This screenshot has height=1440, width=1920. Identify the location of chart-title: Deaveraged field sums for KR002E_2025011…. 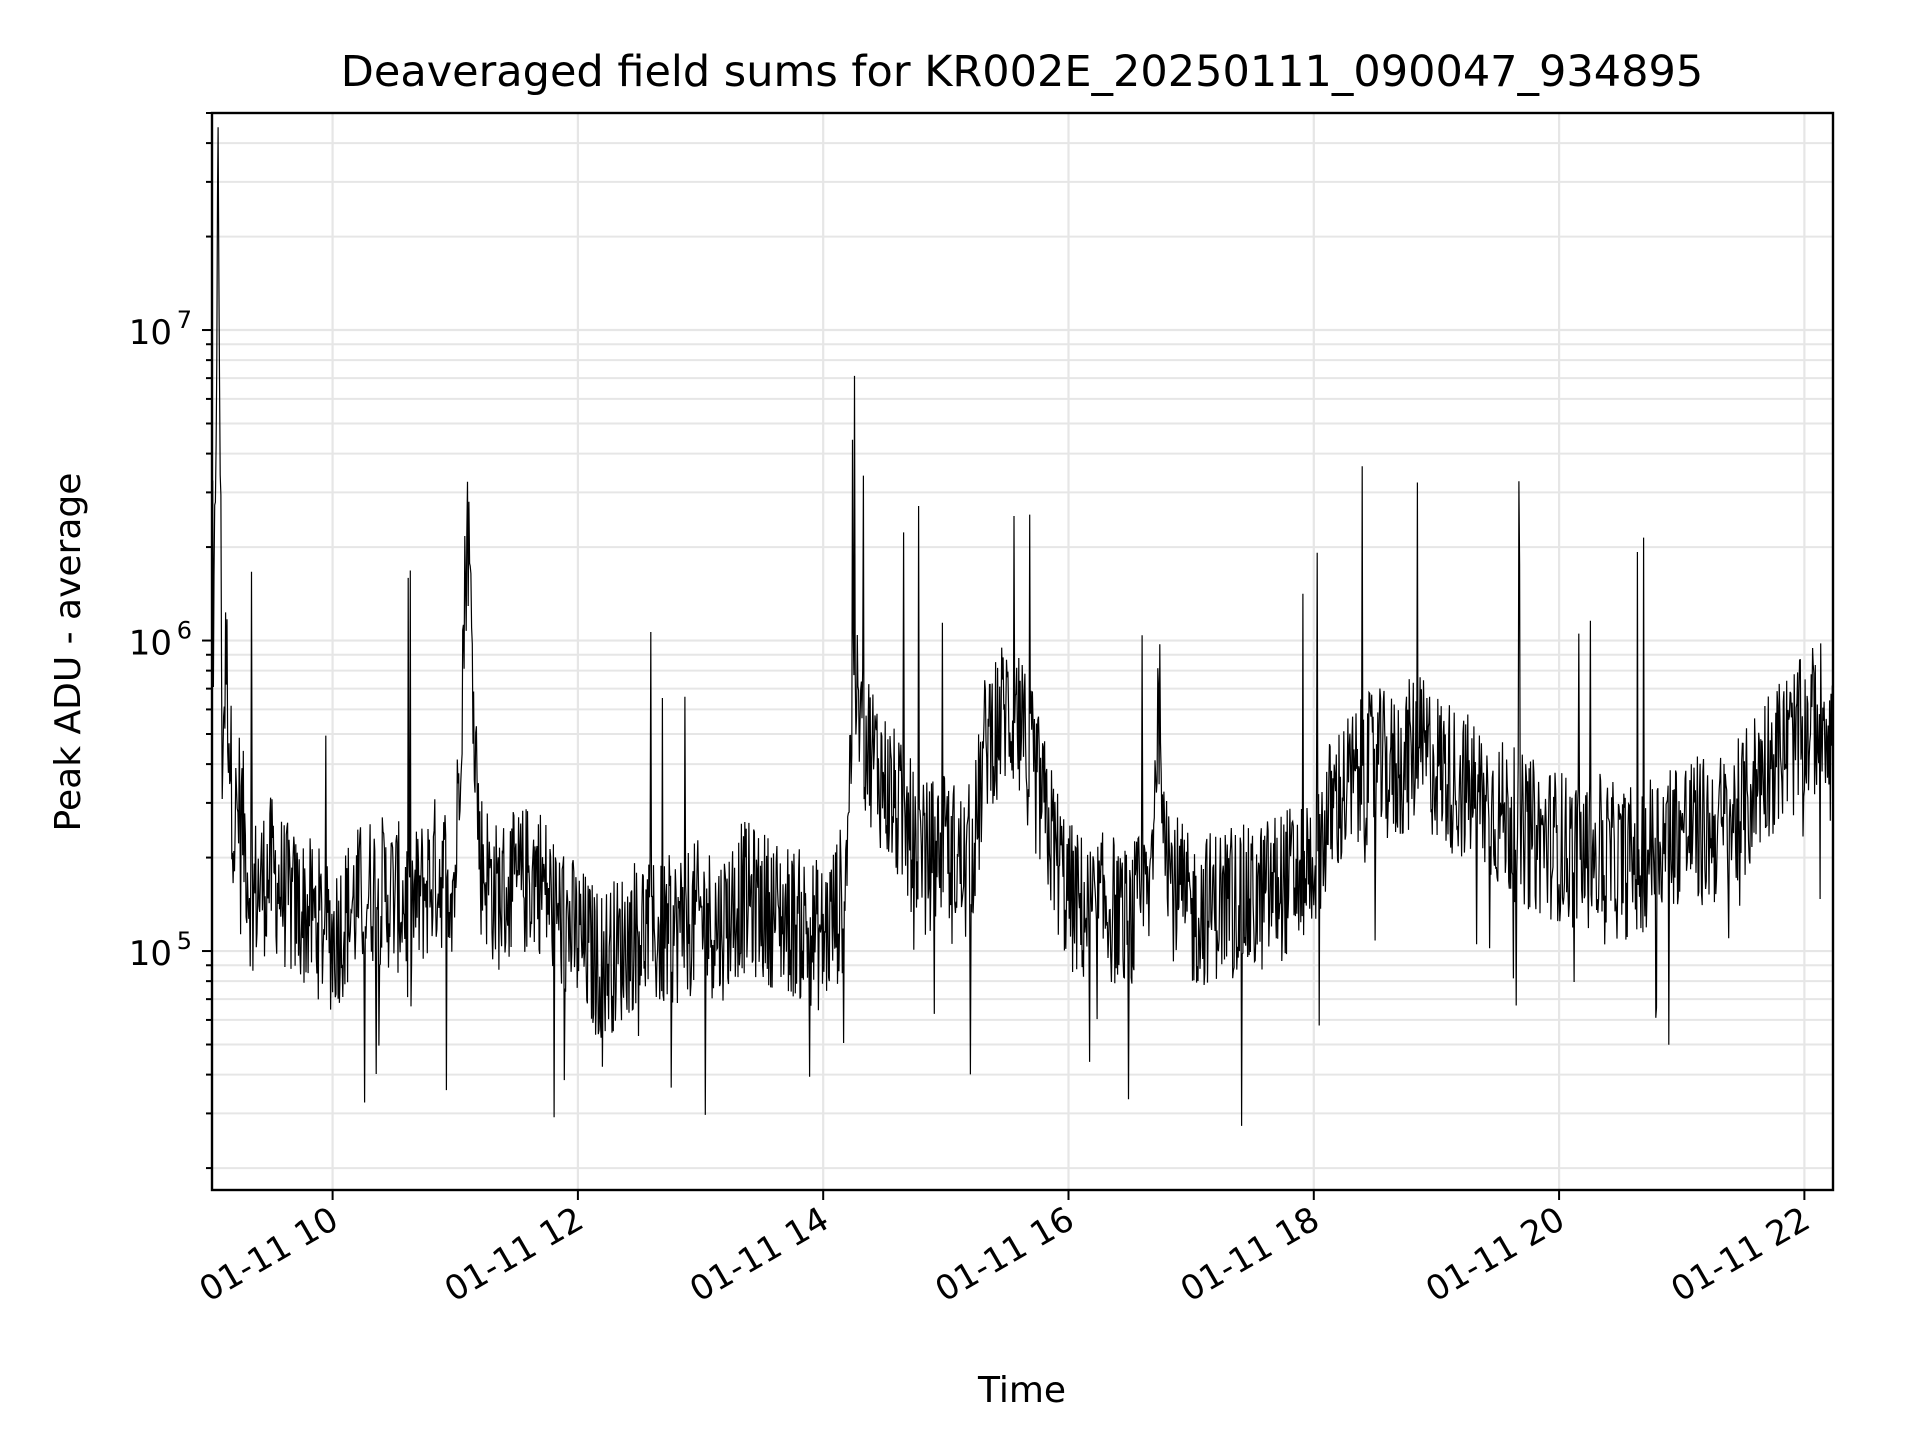
(1022, 72).